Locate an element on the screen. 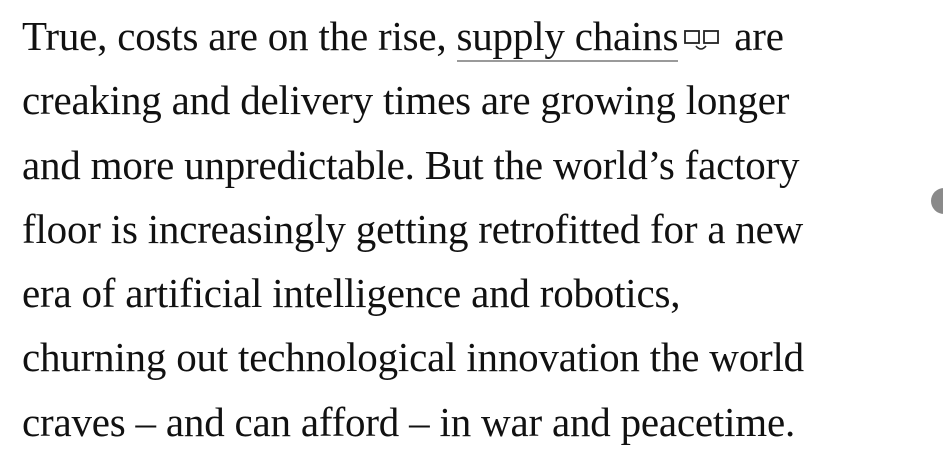  text-line: are is located at coordinates (754, 36).